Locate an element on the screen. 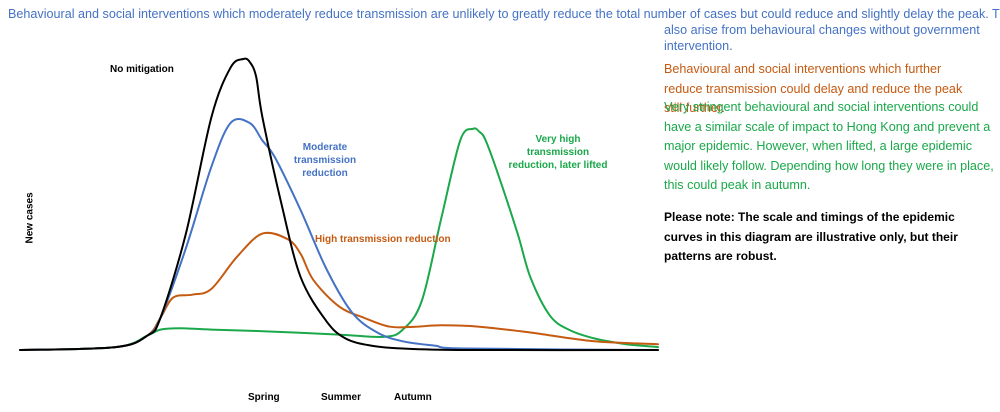 The width and height of the screenshot is (1000, 412). x-tick-label-autumn: Autumn is located at coordinates (413, 397).